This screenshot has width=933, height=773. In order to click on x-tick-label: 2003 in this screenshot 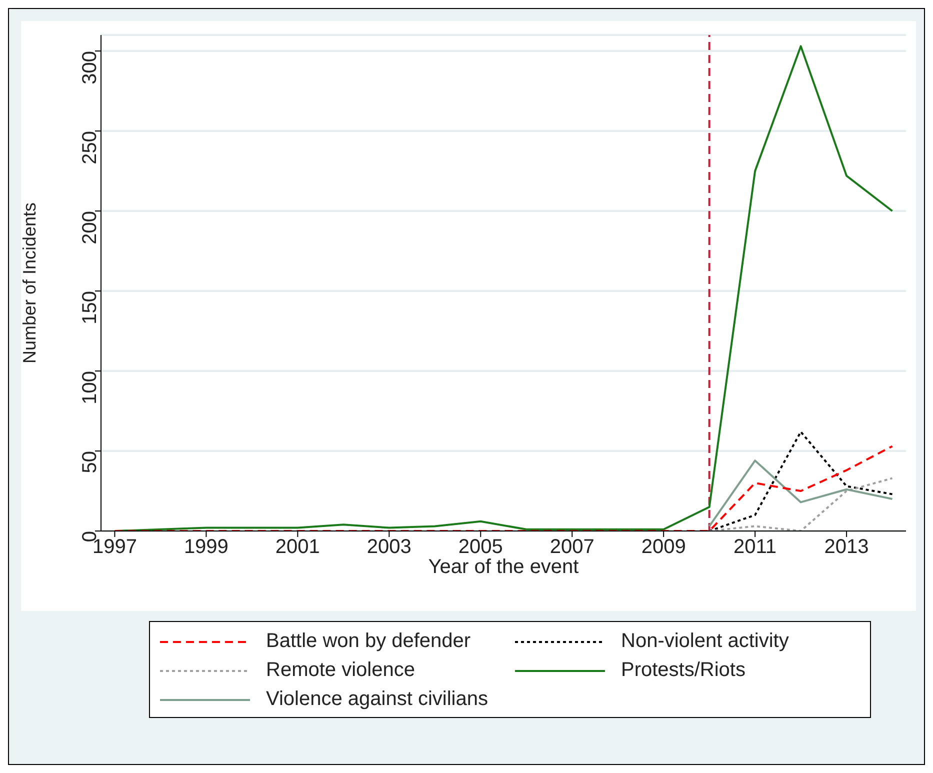, I will do `click(389, 547)`.